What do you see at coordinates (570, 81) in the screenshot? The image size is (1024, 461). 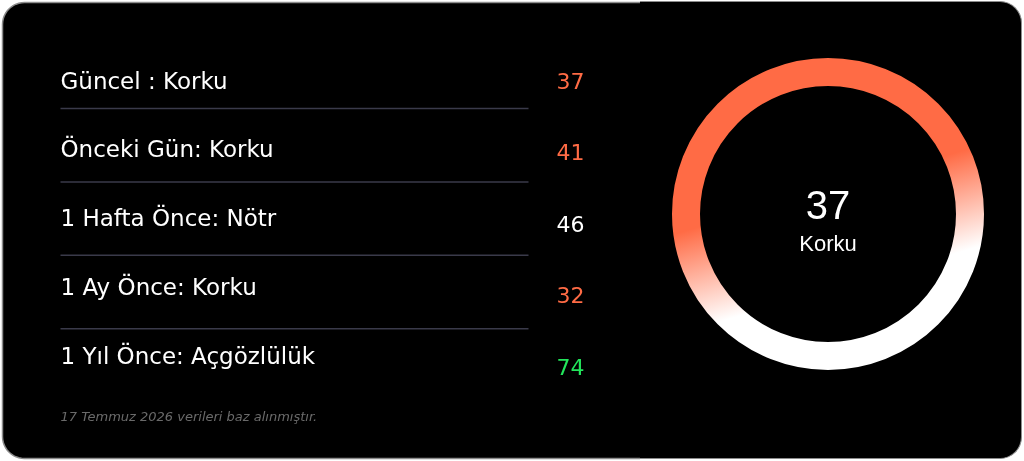 I see `data-label: 37` at bounding box center [570, 81].